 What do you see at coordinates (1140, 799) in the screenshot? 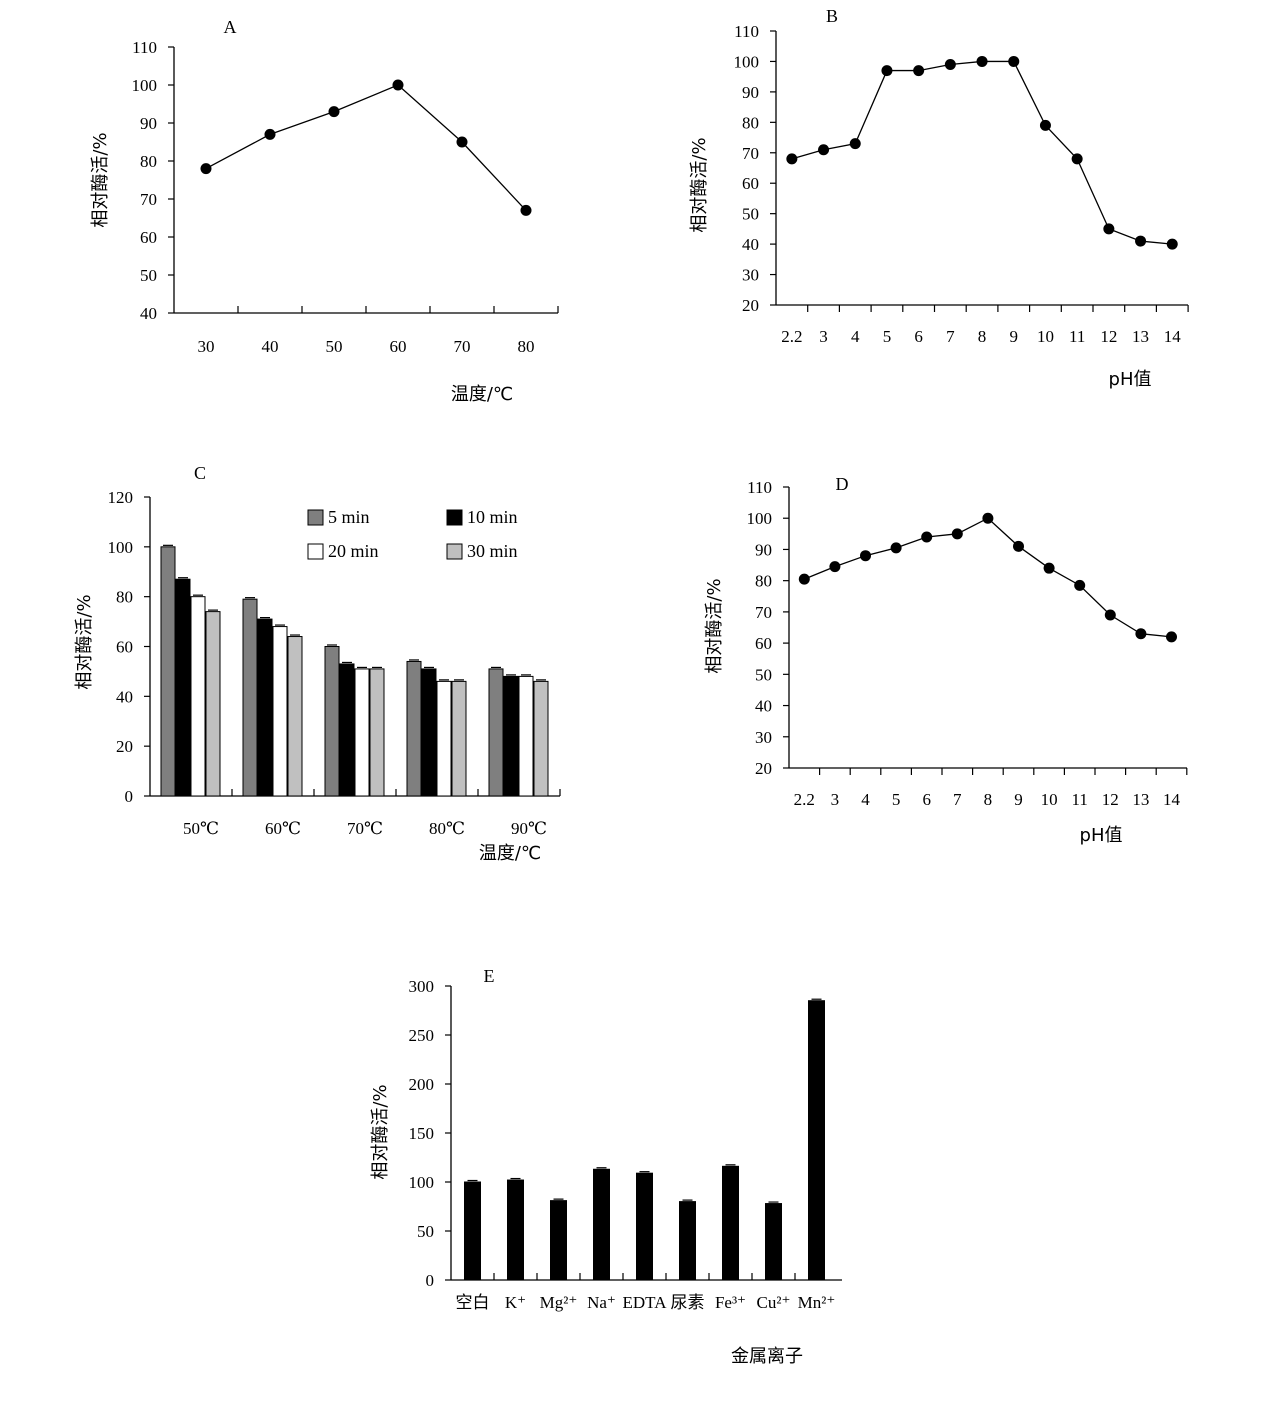
I see `chart-D-x-tick-label: 13` at bounding box center [1140, 799].